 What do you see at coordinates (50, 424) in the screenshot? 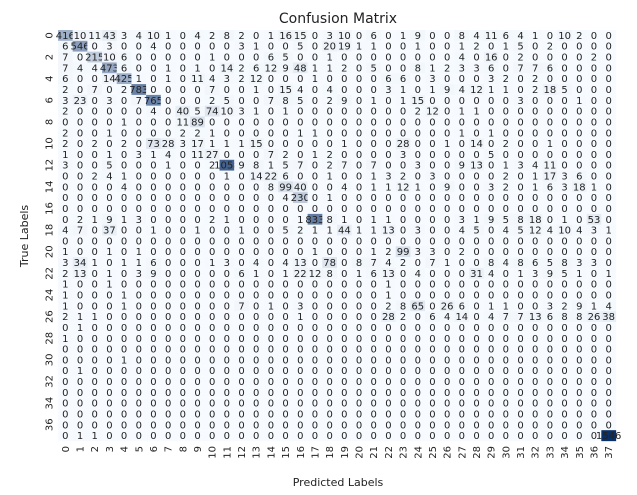
I see `y-tick-label: 36` at bounding box center [50, 424].